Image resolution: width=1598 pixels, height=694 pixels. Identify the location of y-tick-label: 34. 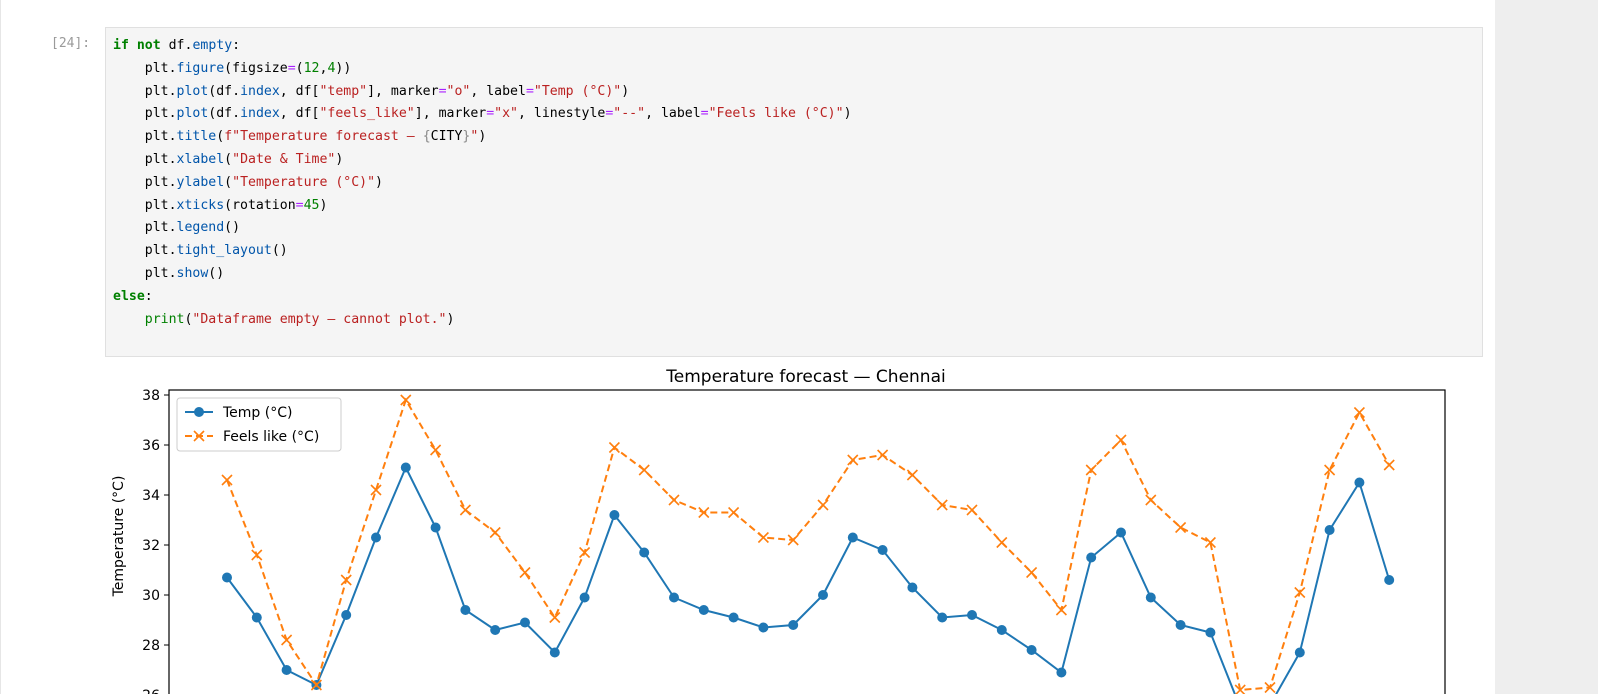
(151, 496).